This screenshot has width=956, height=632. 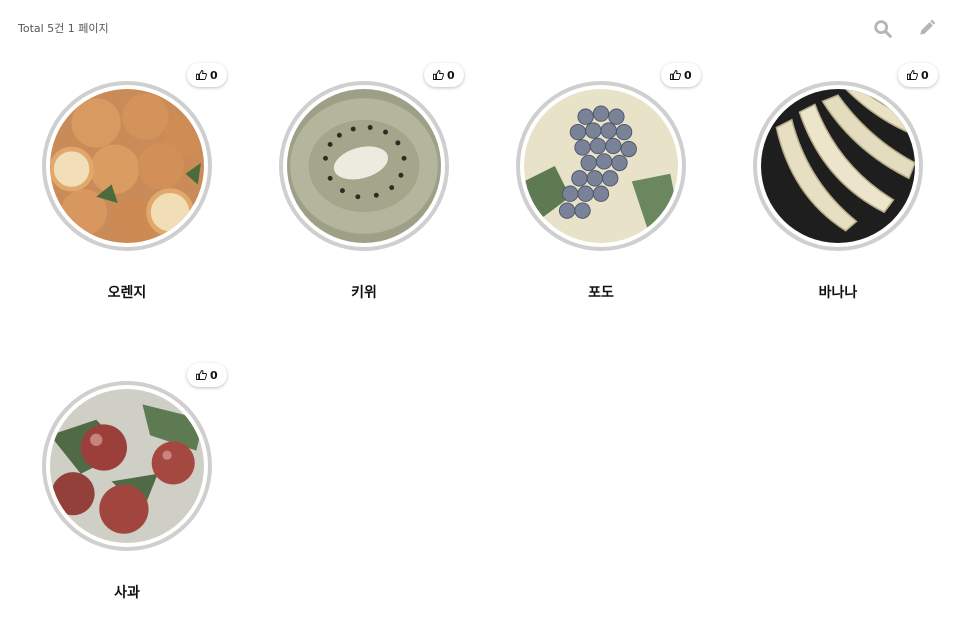 What do you see at coordinates (127, 593) in the screenshot?
I see `item-title: 사과` at bounding box center [127, 593].